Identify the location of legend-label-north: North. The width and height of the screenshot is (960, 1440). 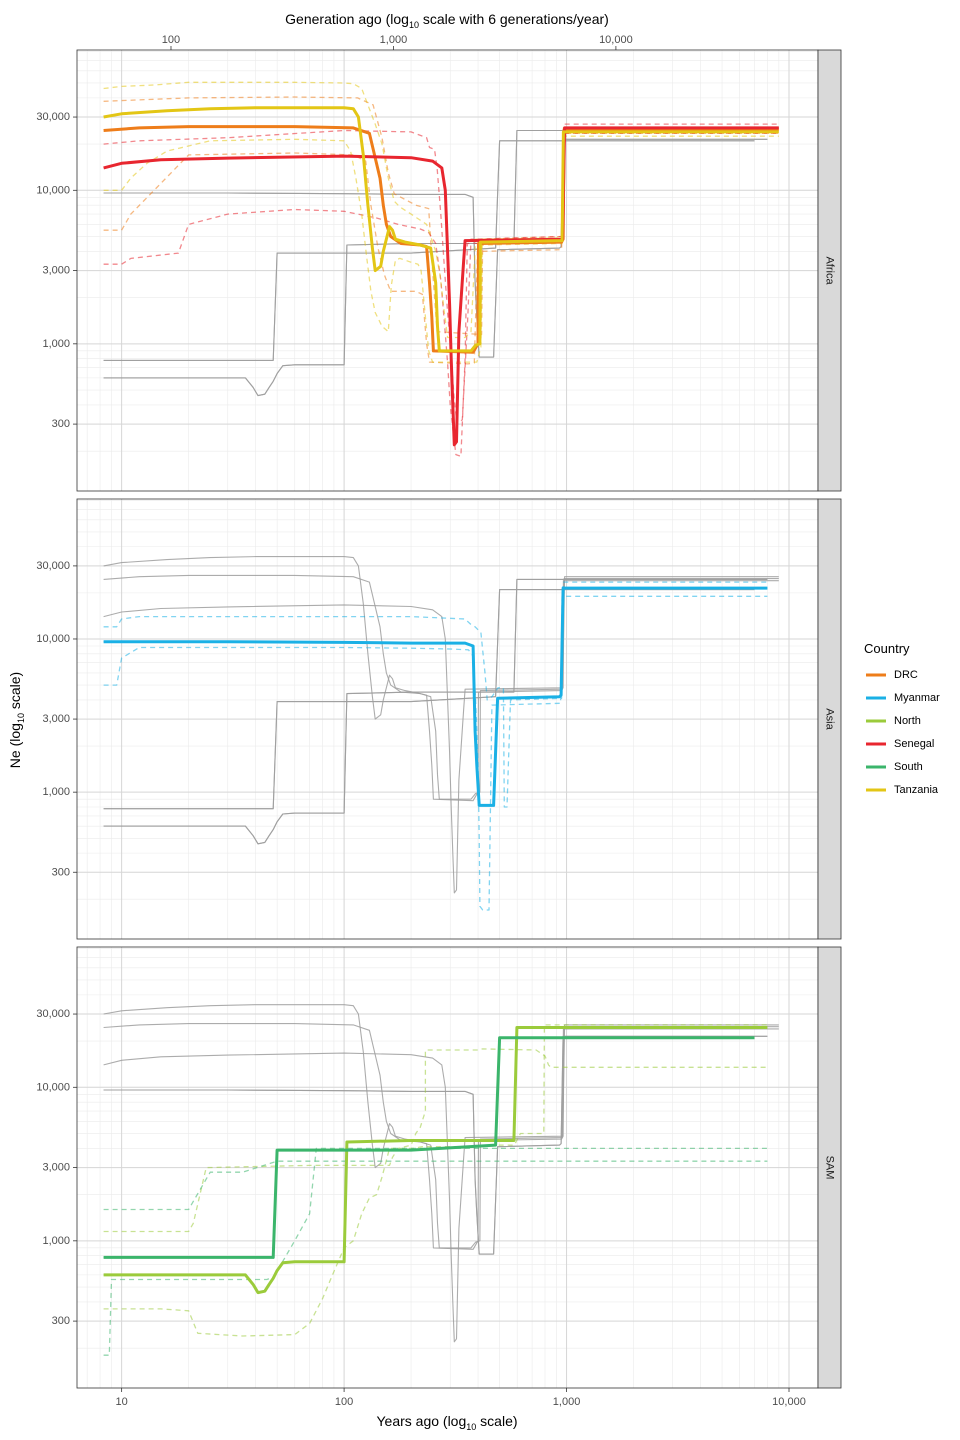
(907, 721).